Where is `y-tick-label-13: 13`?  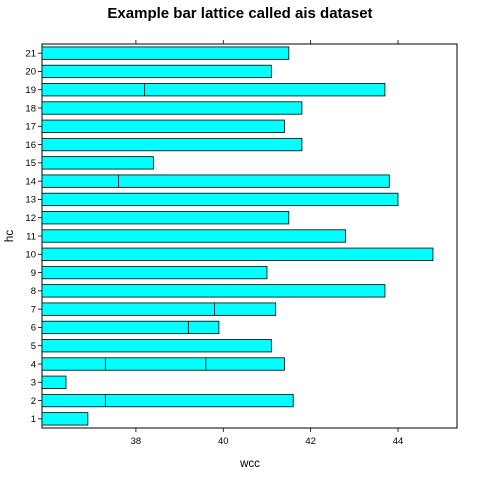 y-tick-label-13: 13 is located at coordinates (30, 200).